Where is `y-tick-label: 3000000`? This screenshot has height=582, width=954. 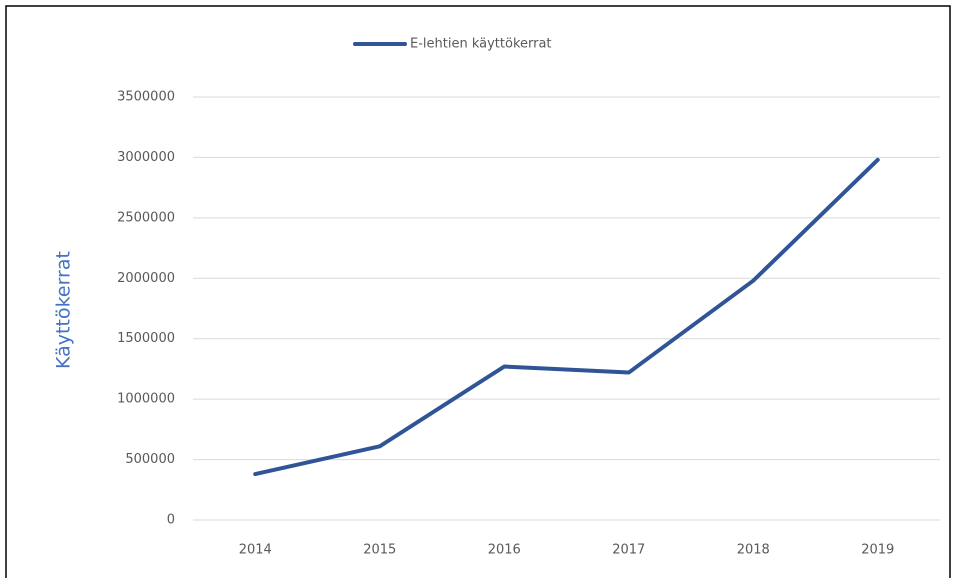 y-tick-label: 3000000 is located at coordinates (146, 157).